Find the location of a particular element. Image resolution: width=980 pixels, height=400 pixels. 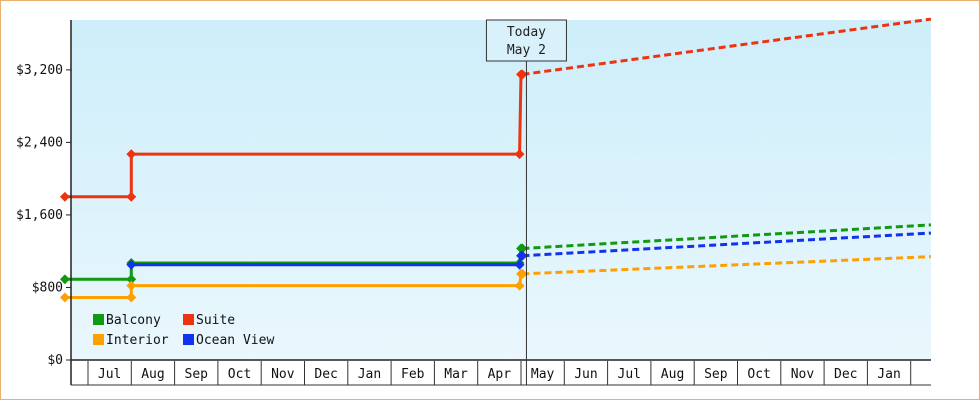

legend-swatch-suite is located at coordinates (188, 319).